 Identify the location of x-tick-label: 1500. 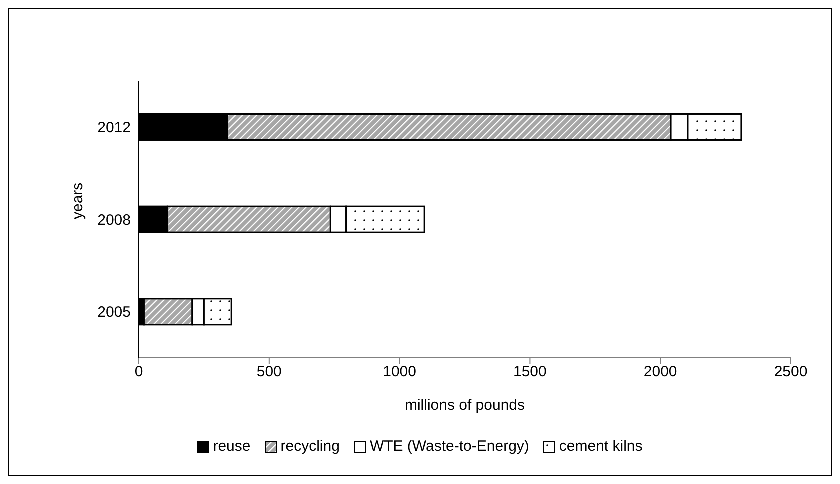
(530, 372).